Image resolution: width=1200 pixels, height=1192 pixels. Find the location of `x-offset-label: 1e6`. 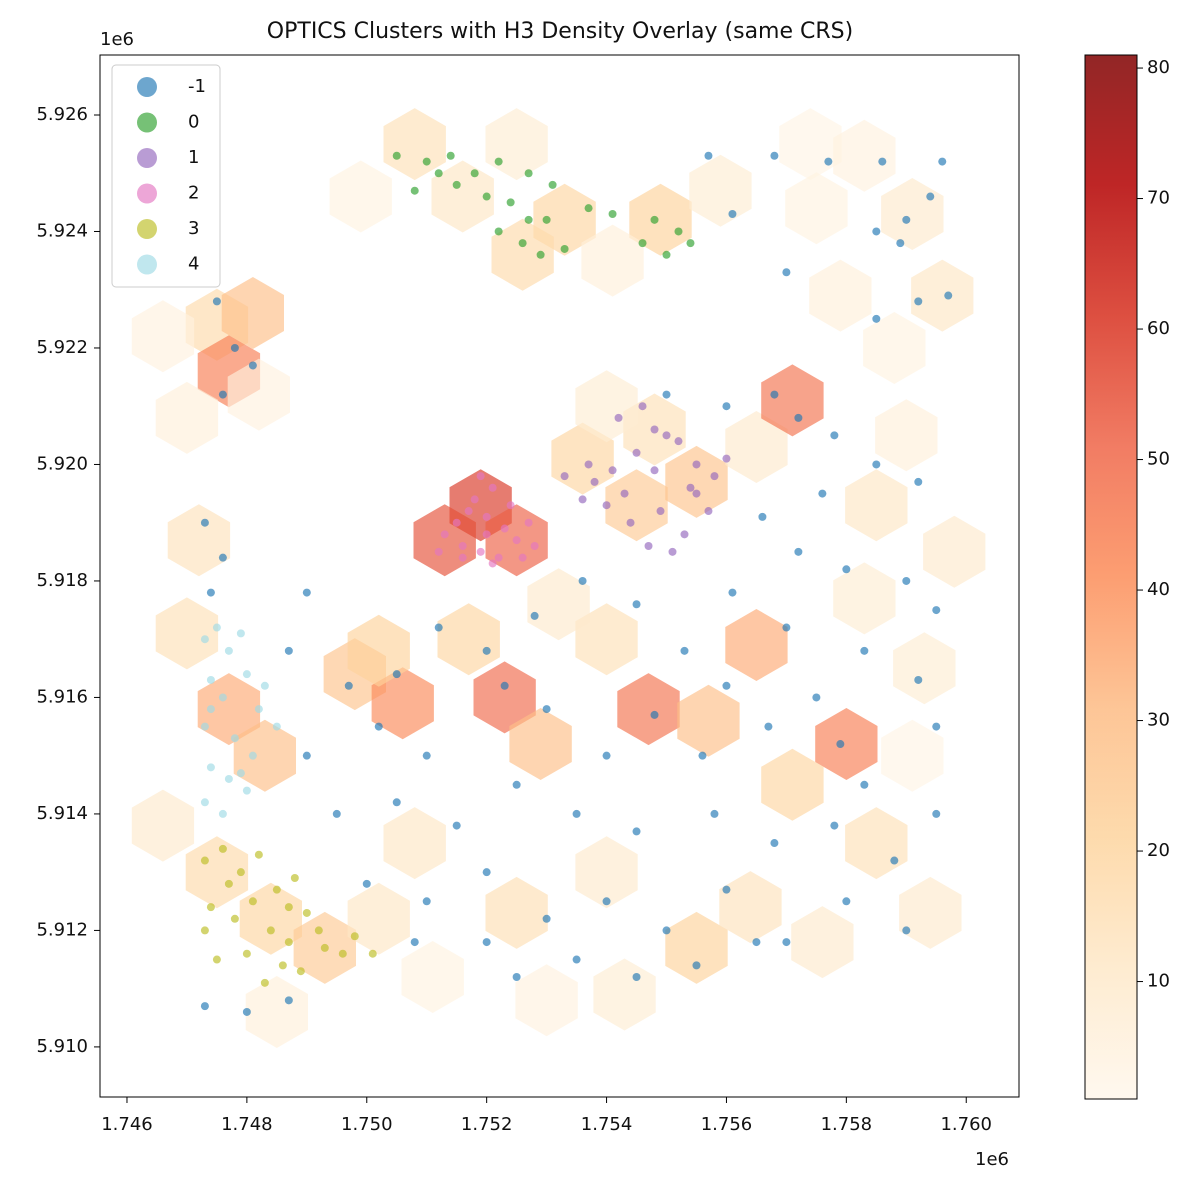

x-offset-label: 1e6 is located at coordinates (992, 1159).